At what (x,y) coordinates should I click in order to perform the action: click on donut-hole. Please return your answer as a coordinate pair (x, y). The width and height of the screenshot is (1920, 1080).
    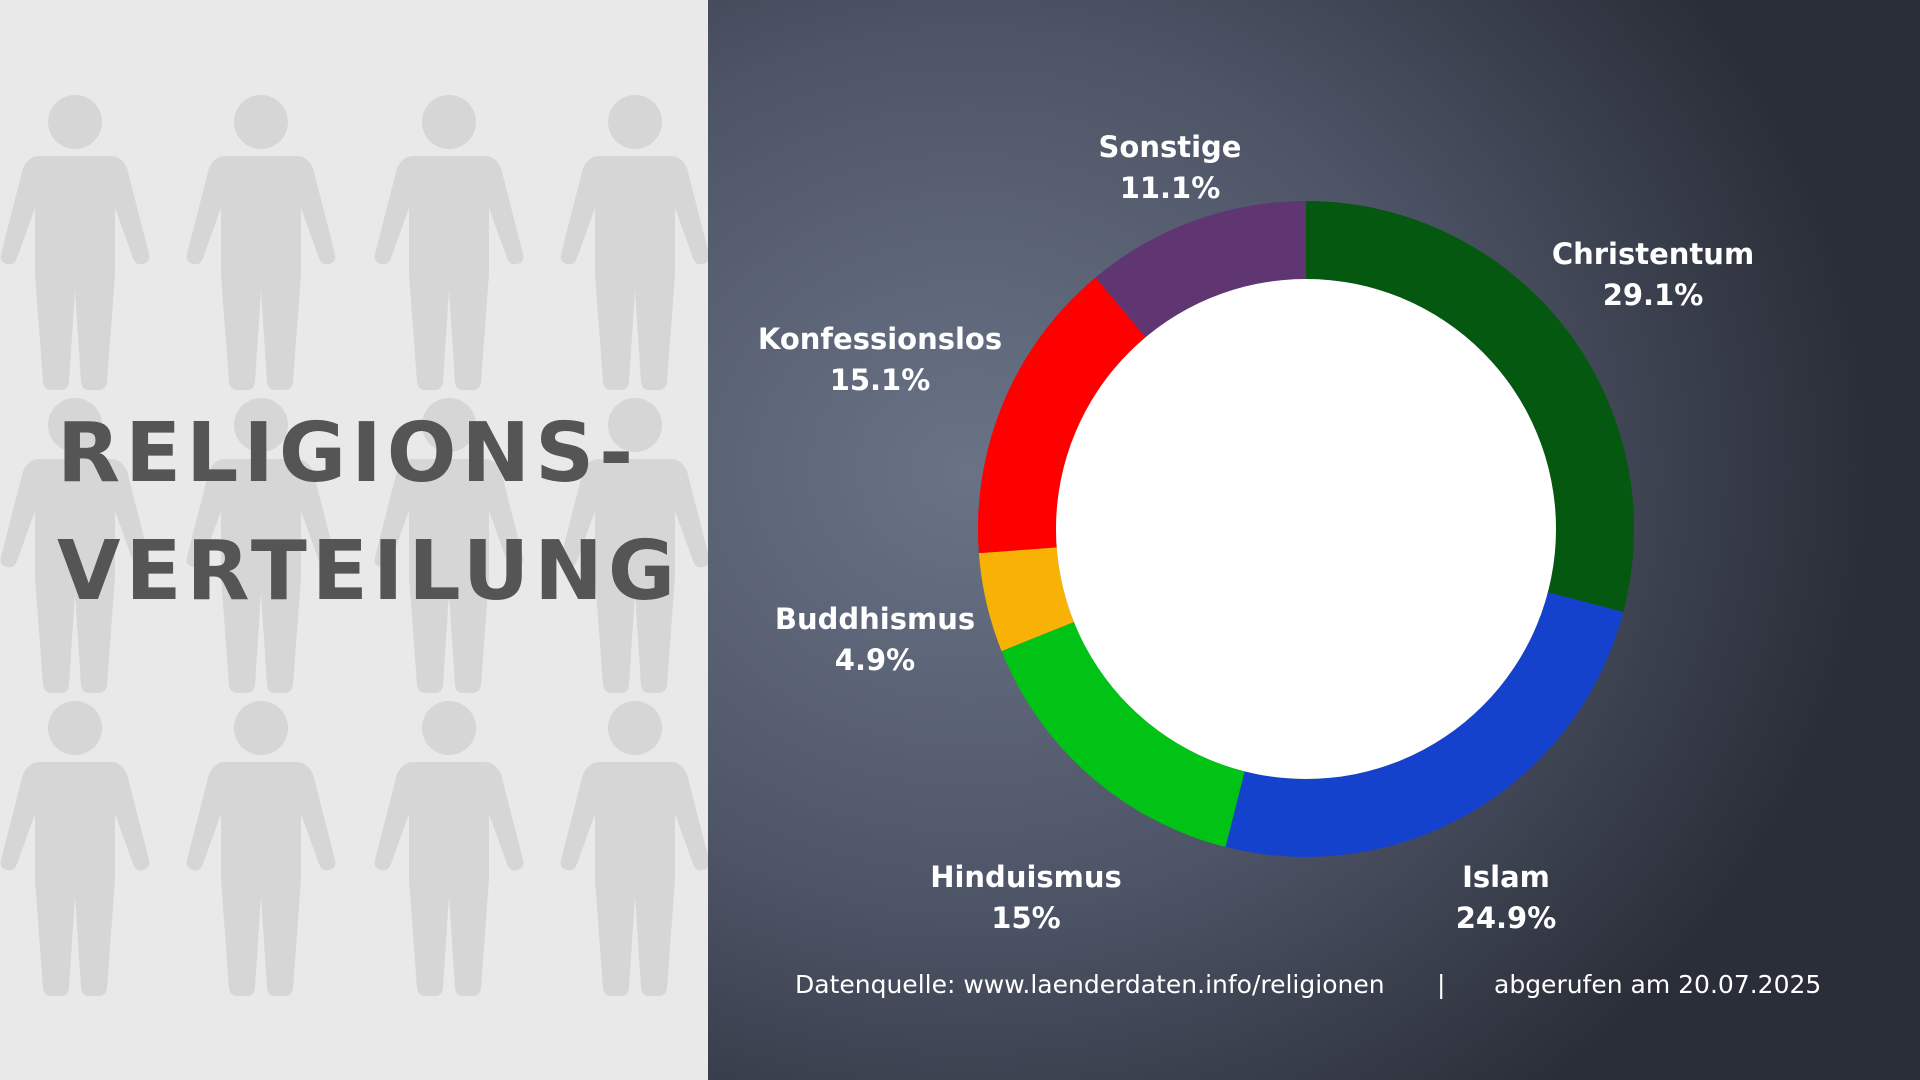
    Looking at the image, I should click on (1306, 529).